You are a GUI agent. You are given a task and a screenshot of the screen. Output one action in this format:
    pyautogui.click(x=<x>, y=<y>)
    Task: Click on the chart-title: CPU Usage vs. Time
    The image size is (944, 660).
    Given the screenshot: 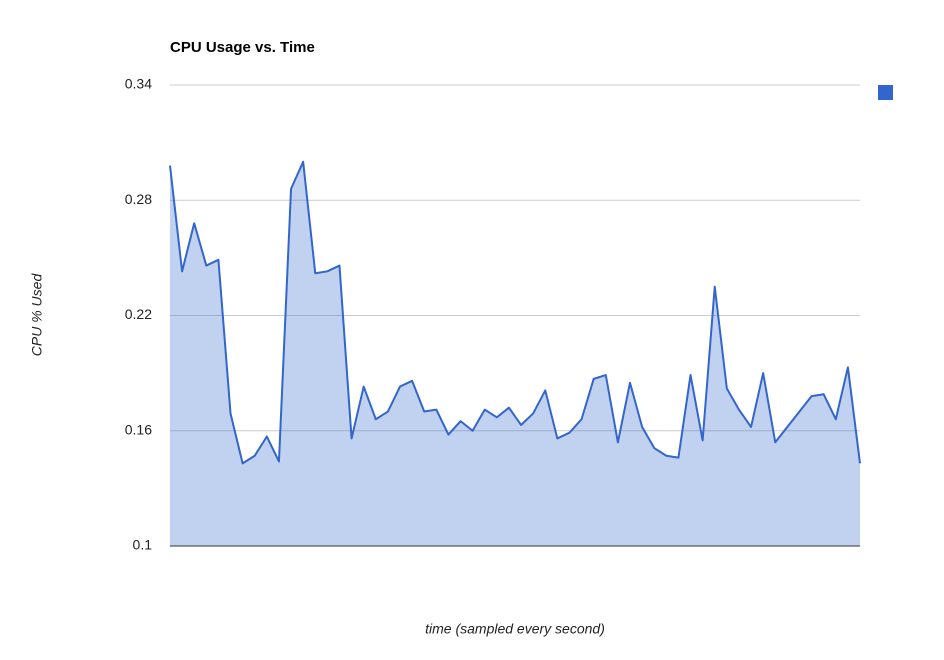 What is the action you would take?
    pyautogui.click(x=242, y=47)
    